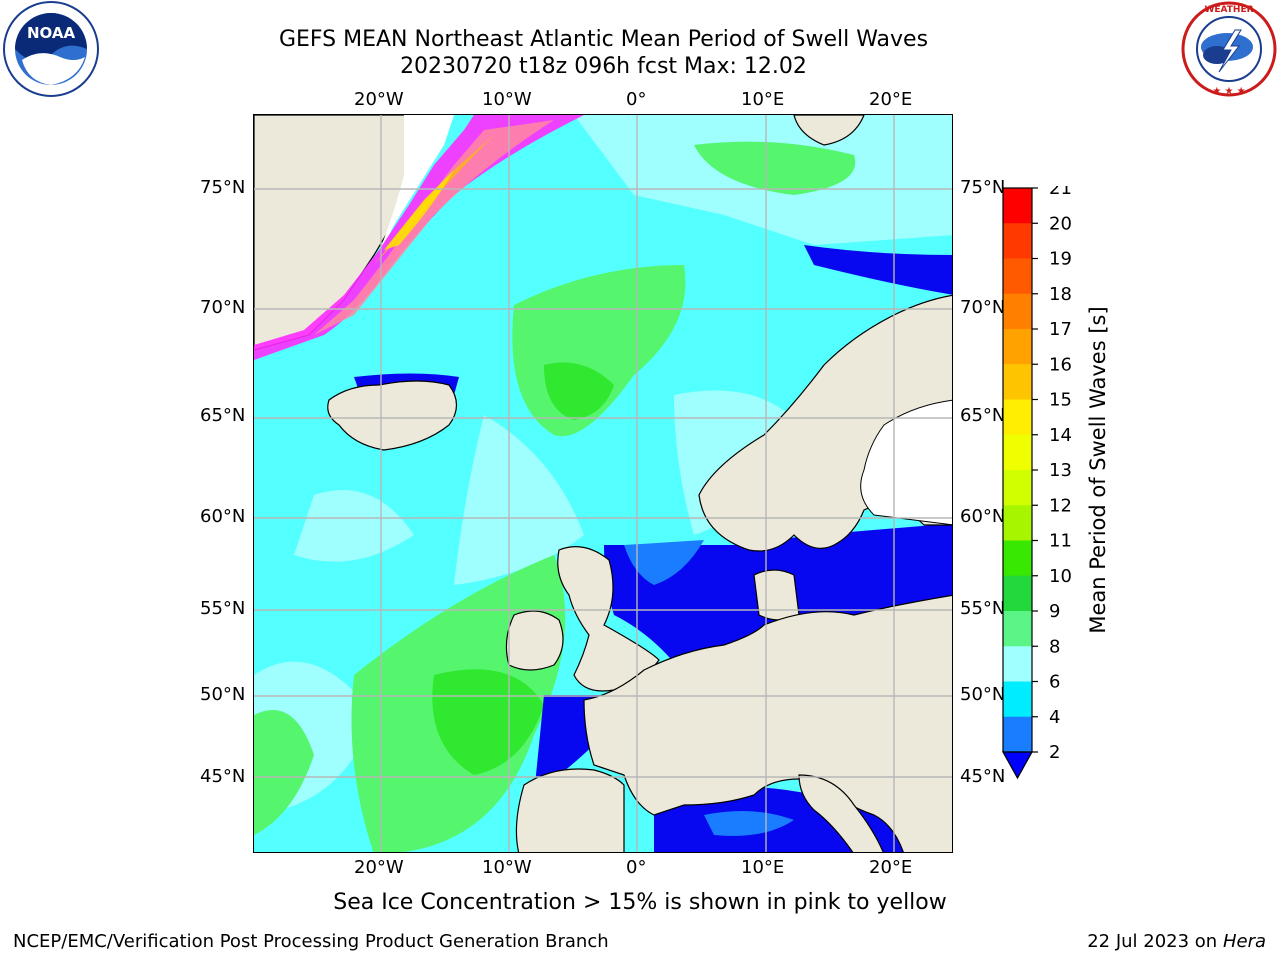  I want to click on lat-label-right-75n: 75°N, so click(983, 187).